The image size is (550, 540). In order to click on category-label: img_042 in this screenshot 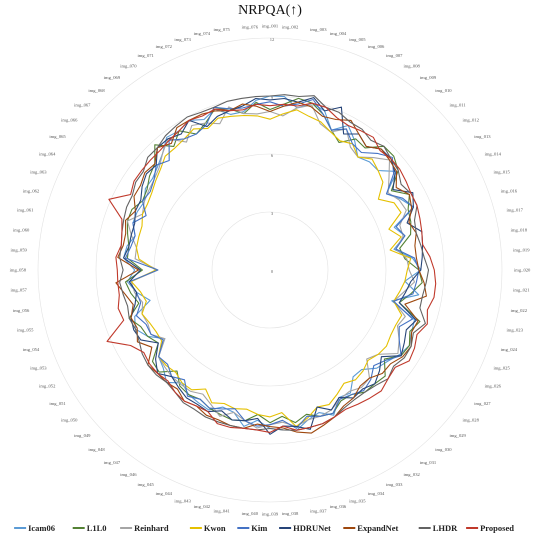, I will do `click(202, 506)`.